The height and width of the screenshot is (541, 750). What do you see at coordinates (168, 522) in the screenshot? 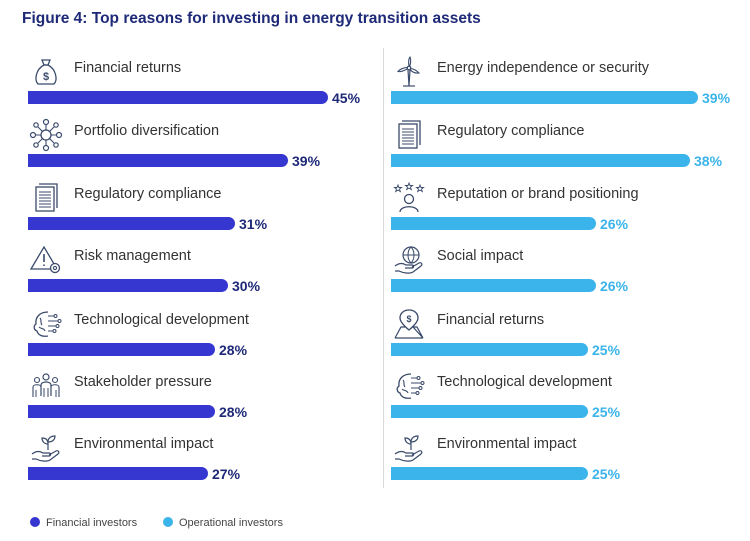
I see `legend-dot-operational` at bounding box center [168, 522].